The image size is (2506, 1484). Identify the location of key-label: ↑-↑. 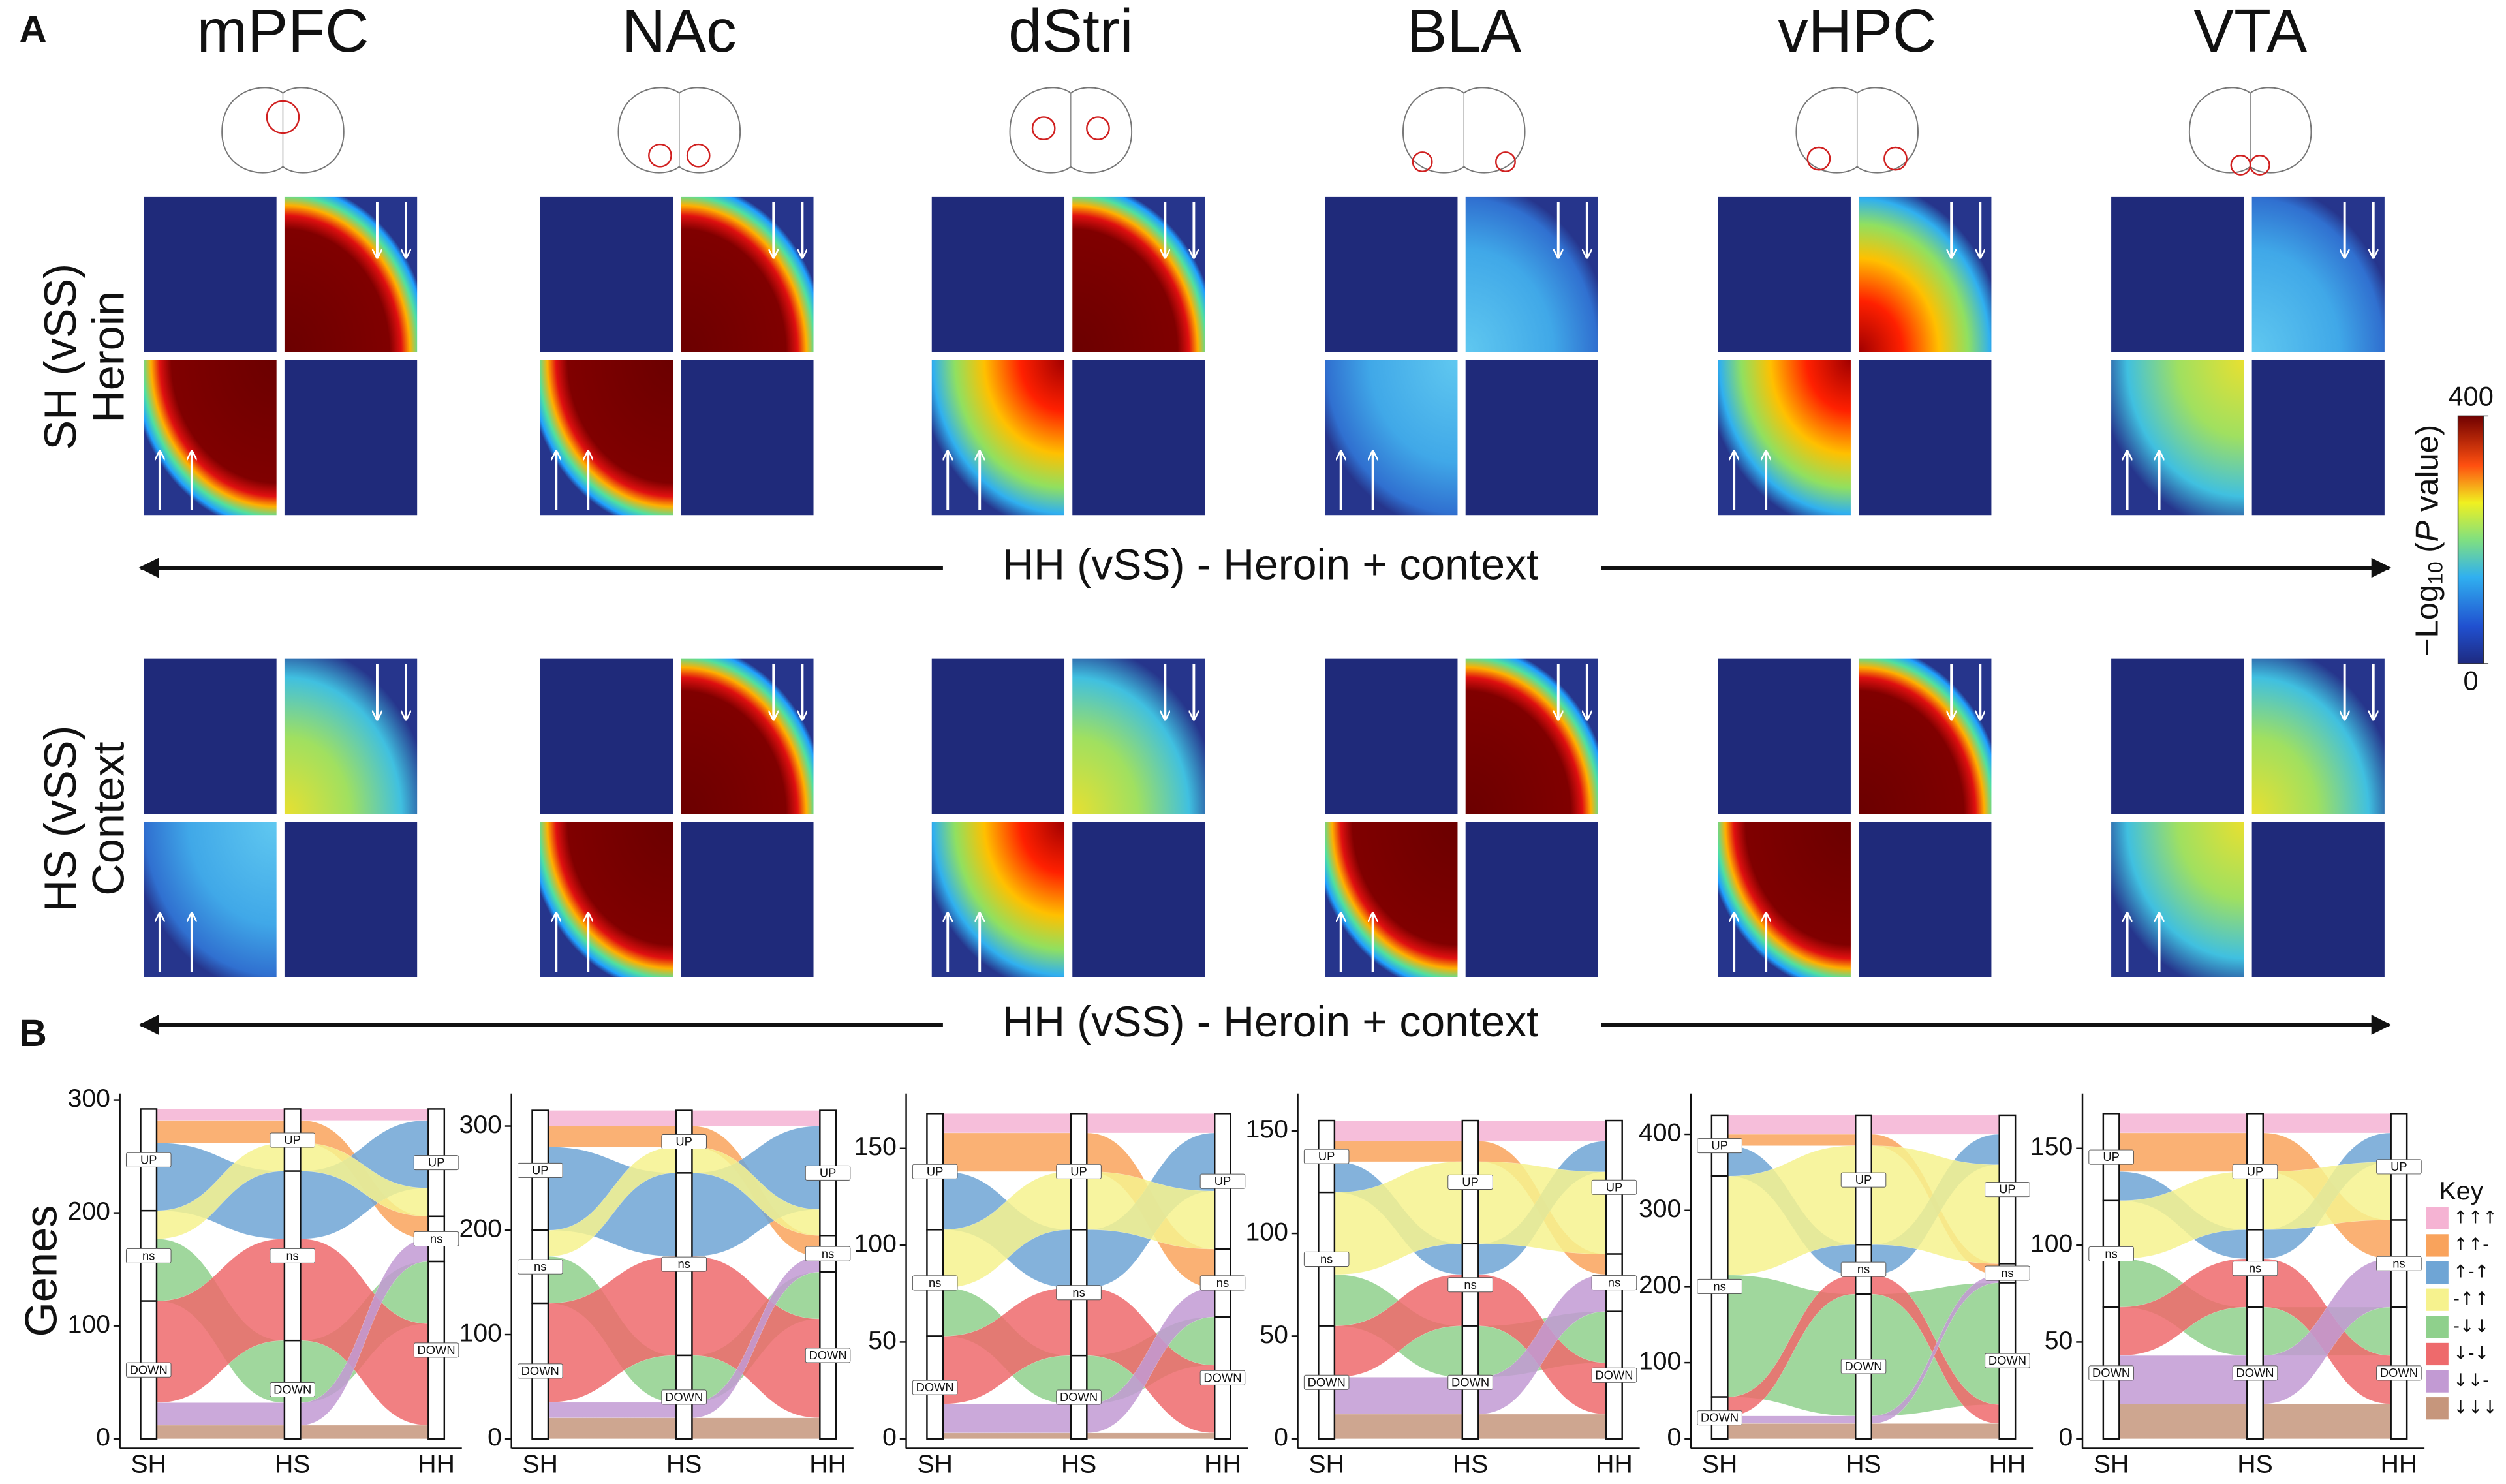
(2471, 1272).